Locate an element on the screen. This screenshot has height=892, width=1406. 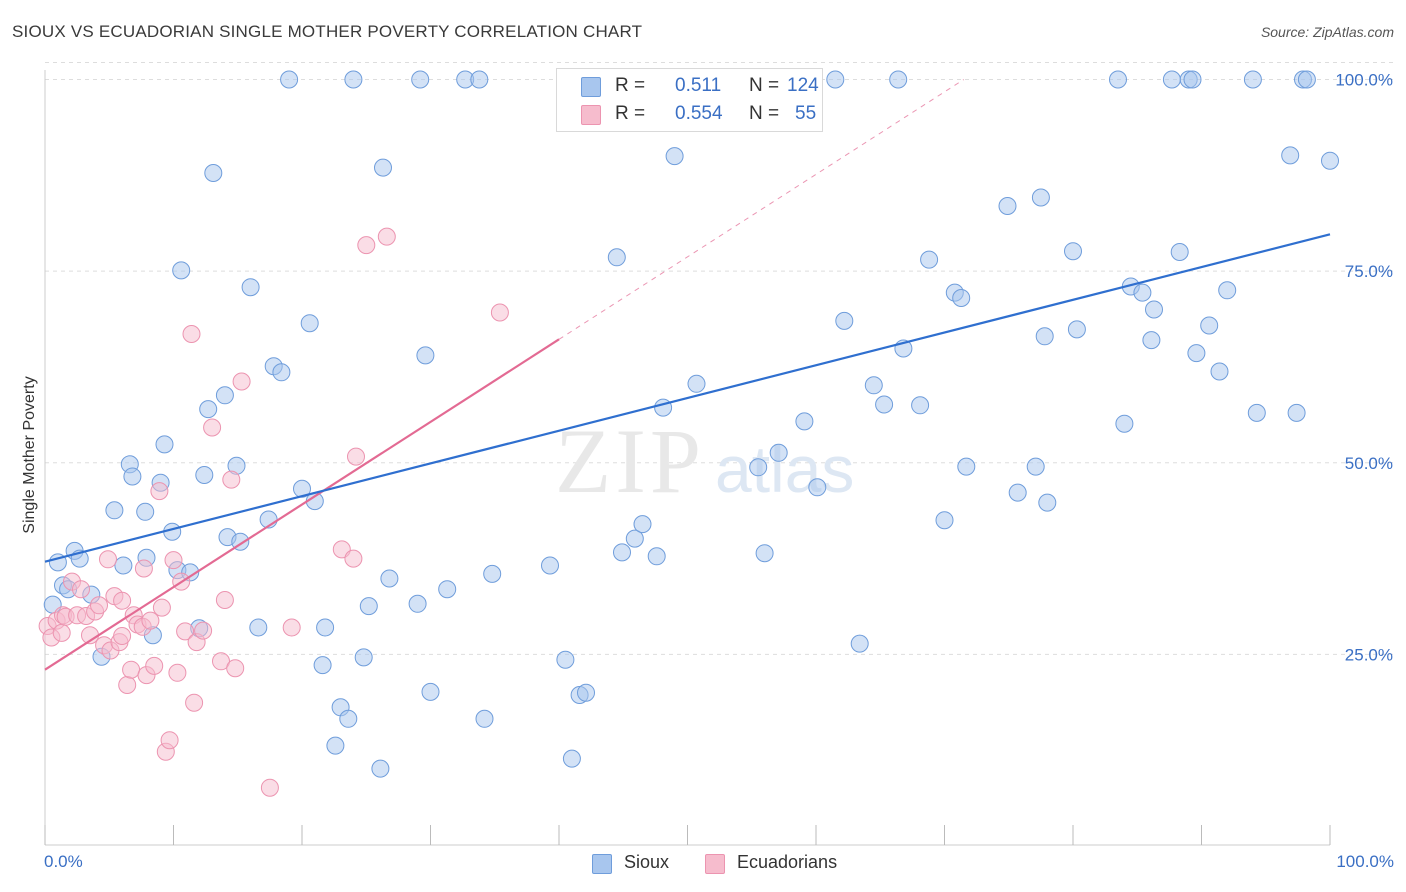
ecuadorian-trend-extension is located at coordinates (761, 209).